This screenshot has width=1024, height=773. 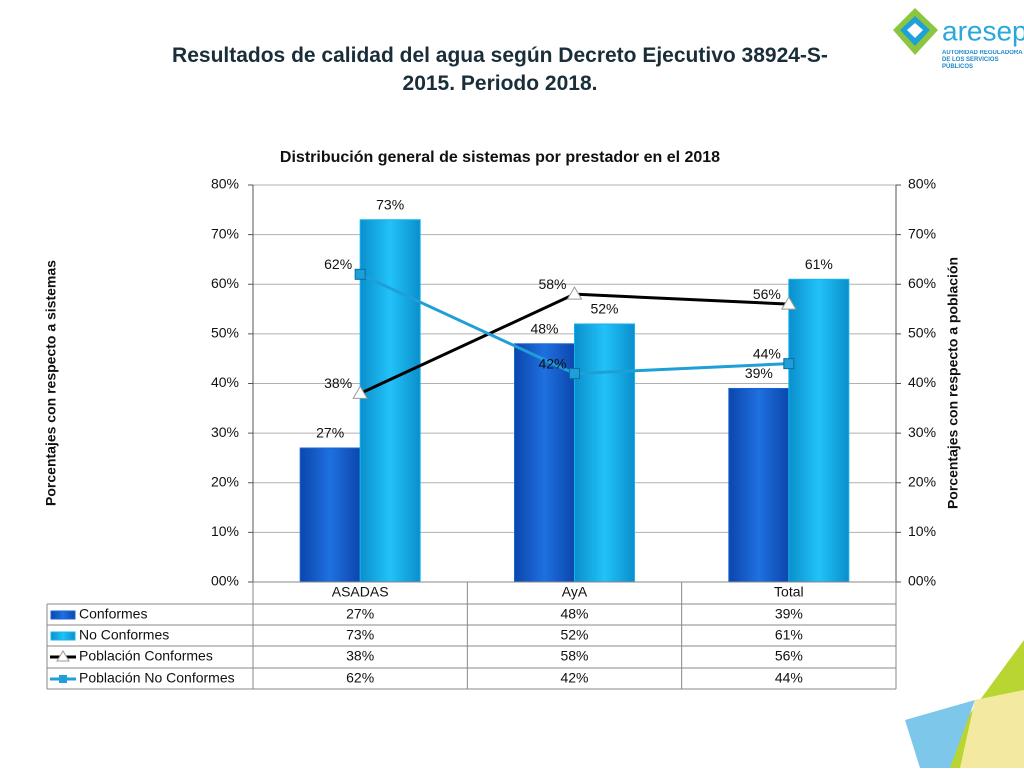 I want to click on data-label: 39%, so click(x=759, y=373).